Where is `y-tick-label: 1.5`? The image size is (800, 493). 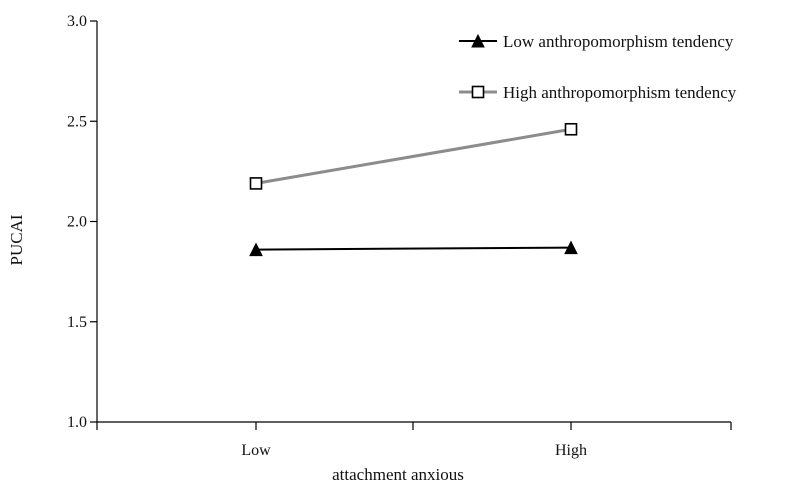
y-tick-label: 1.5 is located at coordinates (77, 322).